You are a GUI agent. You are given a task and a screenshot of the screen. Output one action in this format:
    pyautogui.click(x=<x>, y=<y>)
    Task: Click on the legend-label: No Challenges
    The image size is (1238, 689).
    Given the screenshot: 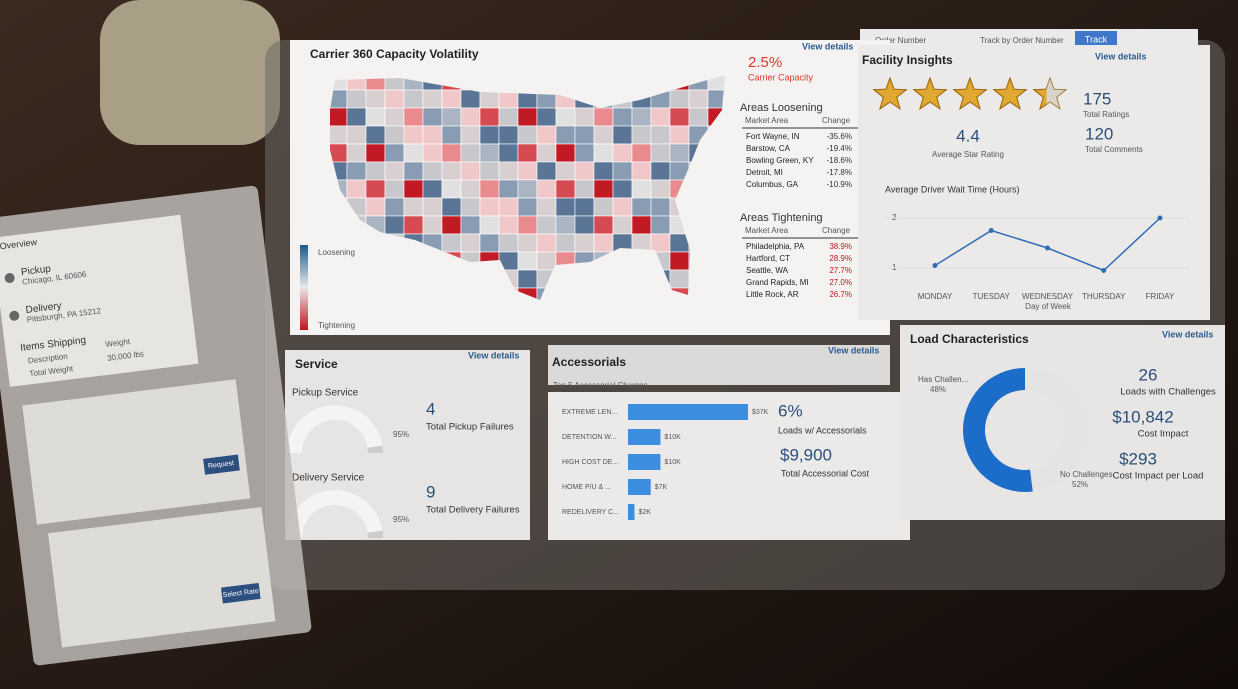 What is the action you would take?
    pyautogui.click(x=1086, y=474)
    